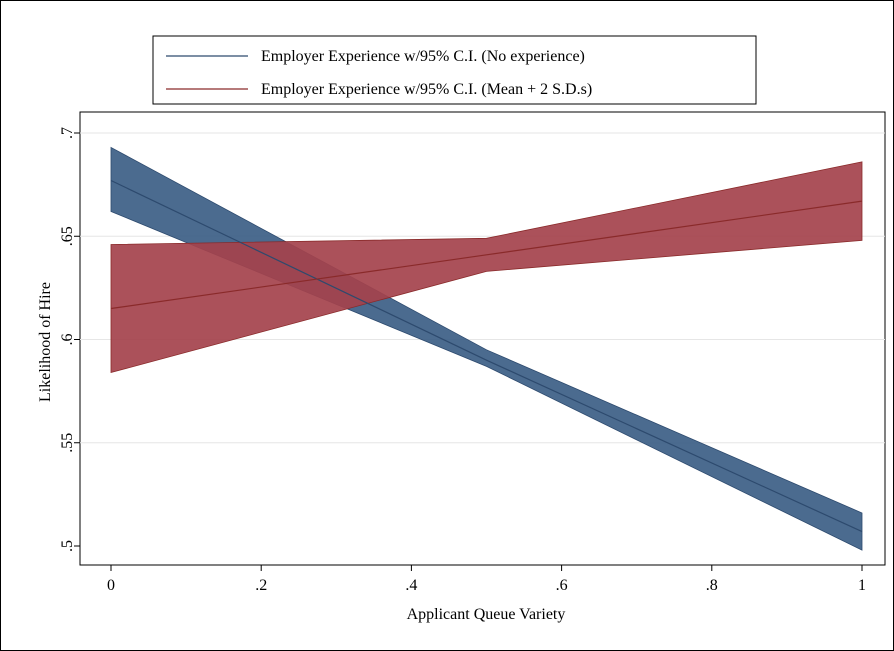  I want to click on x-tick-label: .6, so click(562, 585).